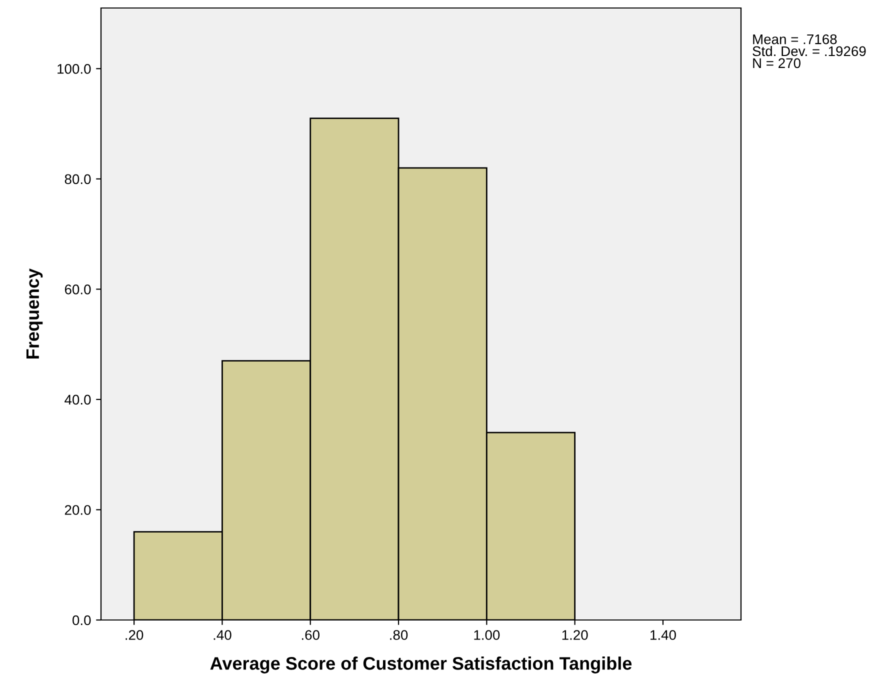  I want to click on x-tick-label: .60, so click(311, 635).